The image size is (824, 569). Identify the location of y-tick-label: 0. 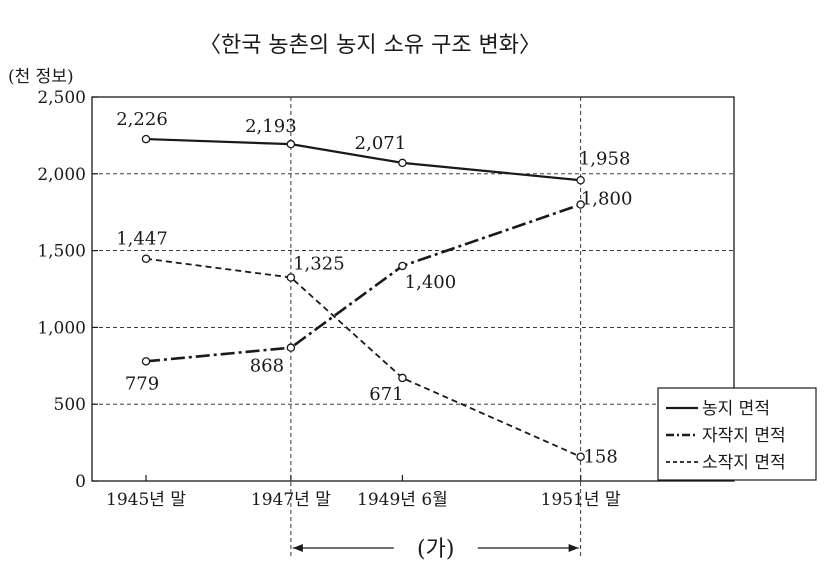
(80, 482).